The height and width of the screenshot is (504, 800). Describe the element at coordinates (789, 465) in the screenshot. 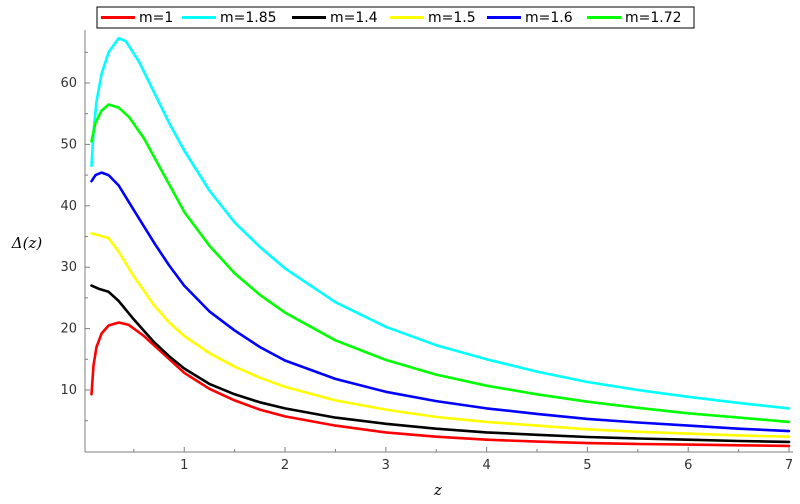

I see `x-tick-label: 7` at that location.